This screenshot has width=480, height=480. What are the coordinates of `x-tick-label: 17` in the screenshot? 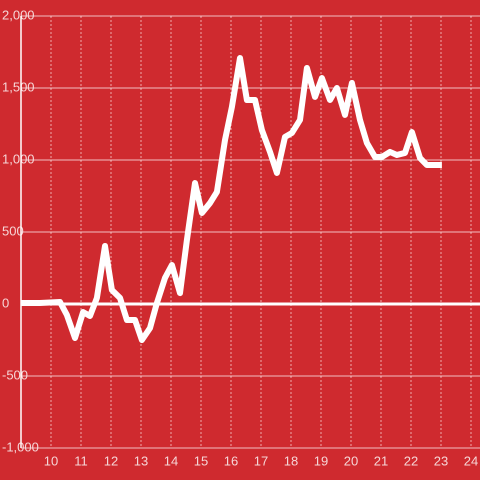 It's located at (261, 460).